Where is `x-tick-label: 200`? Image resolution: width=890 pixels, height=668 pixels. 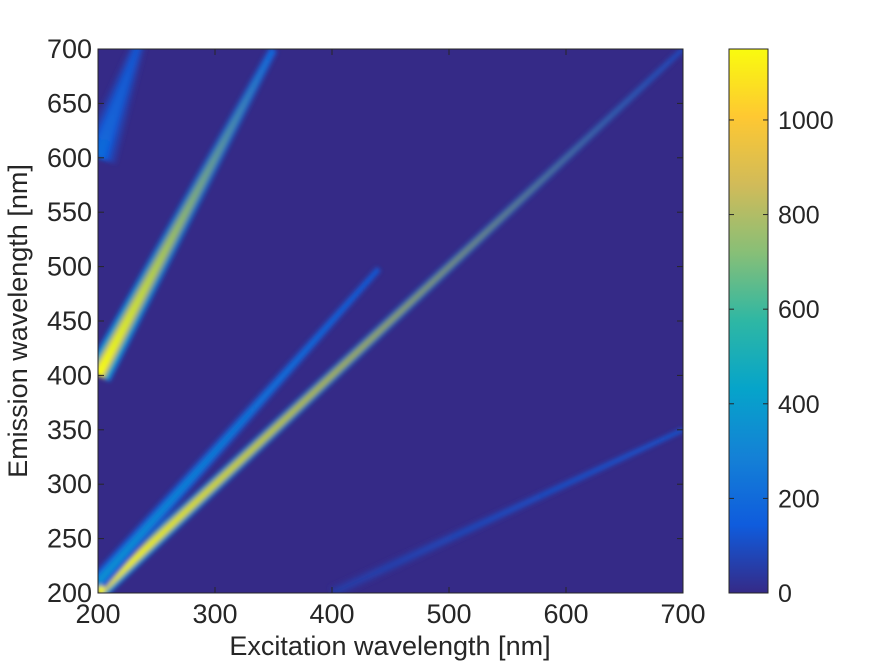 x-tick-label: 200 is located at coordinates (97, 614).